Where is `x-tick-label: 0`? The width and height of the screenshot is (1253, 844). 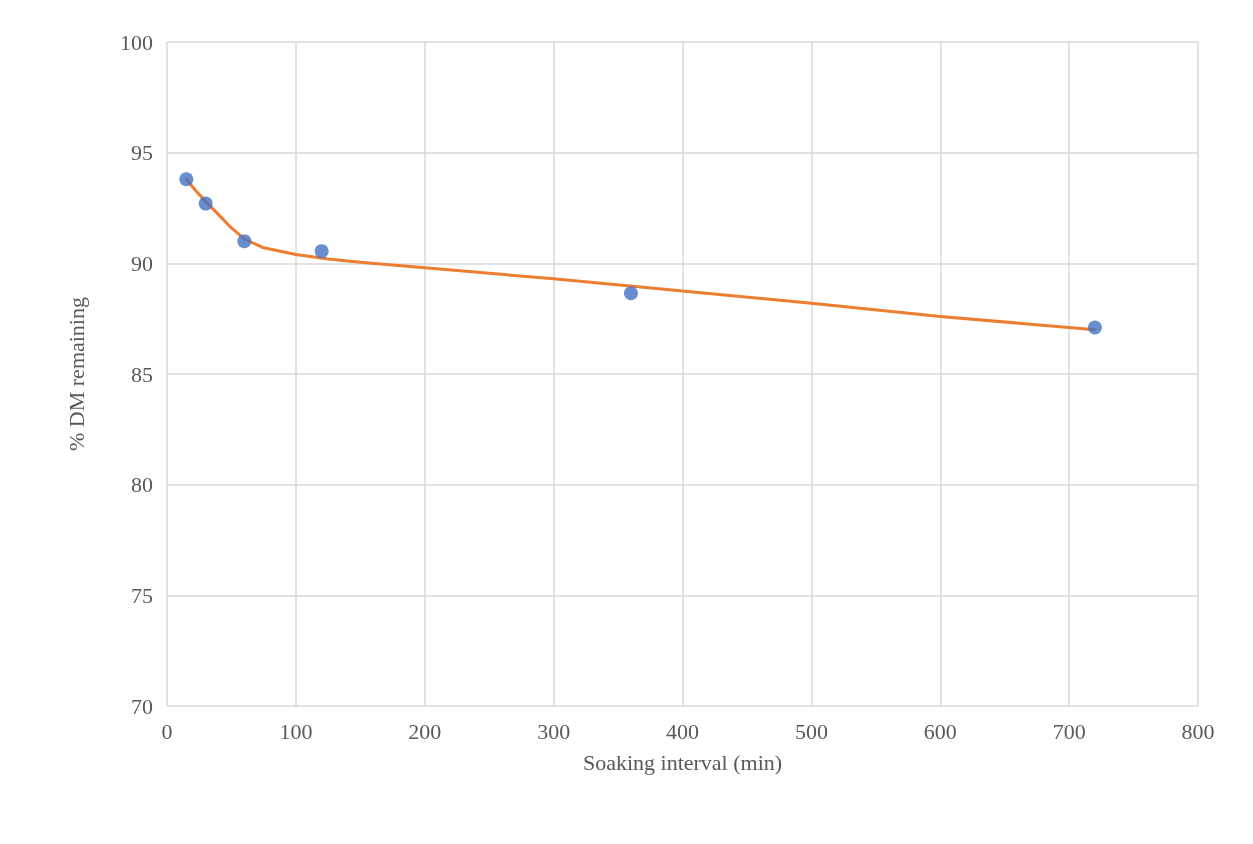 x-tick-label: 0 is located at coordinates (167, 731).